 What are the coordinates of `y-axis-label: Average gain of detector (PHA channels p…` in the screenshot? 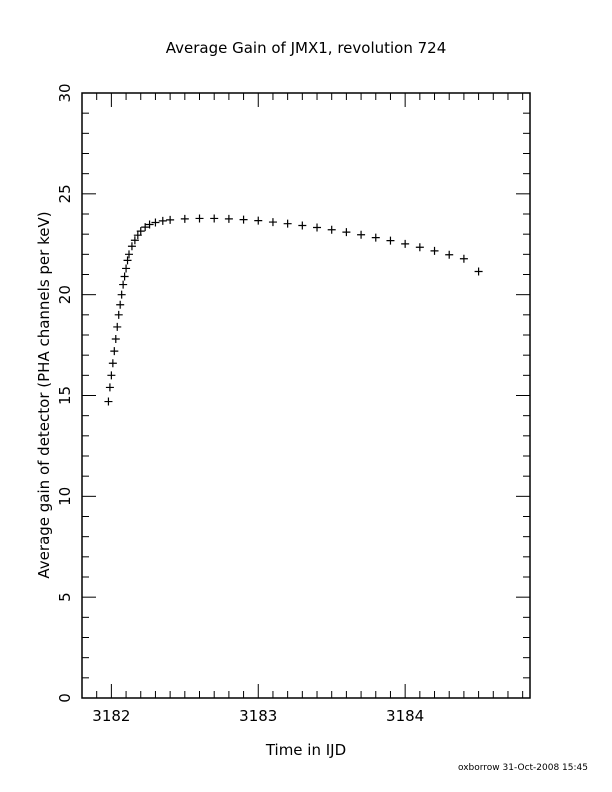 It's located at (44, 394).